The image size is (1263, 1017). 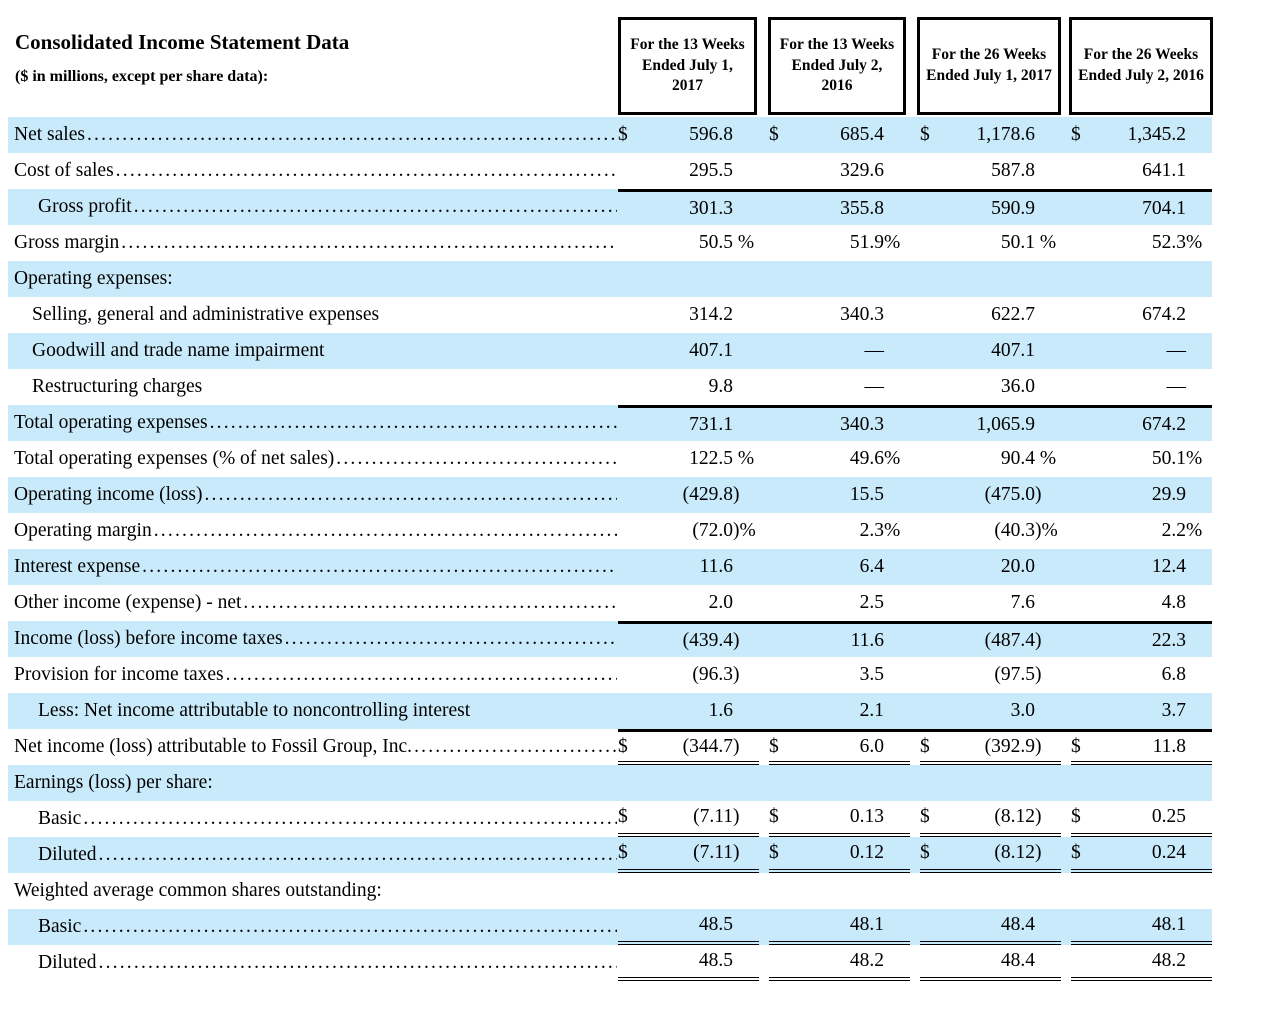 What do you see at coordinates (712, 530) in the screenshot?
I see `cell-value: (72.0` at bounding box center [712, 530].